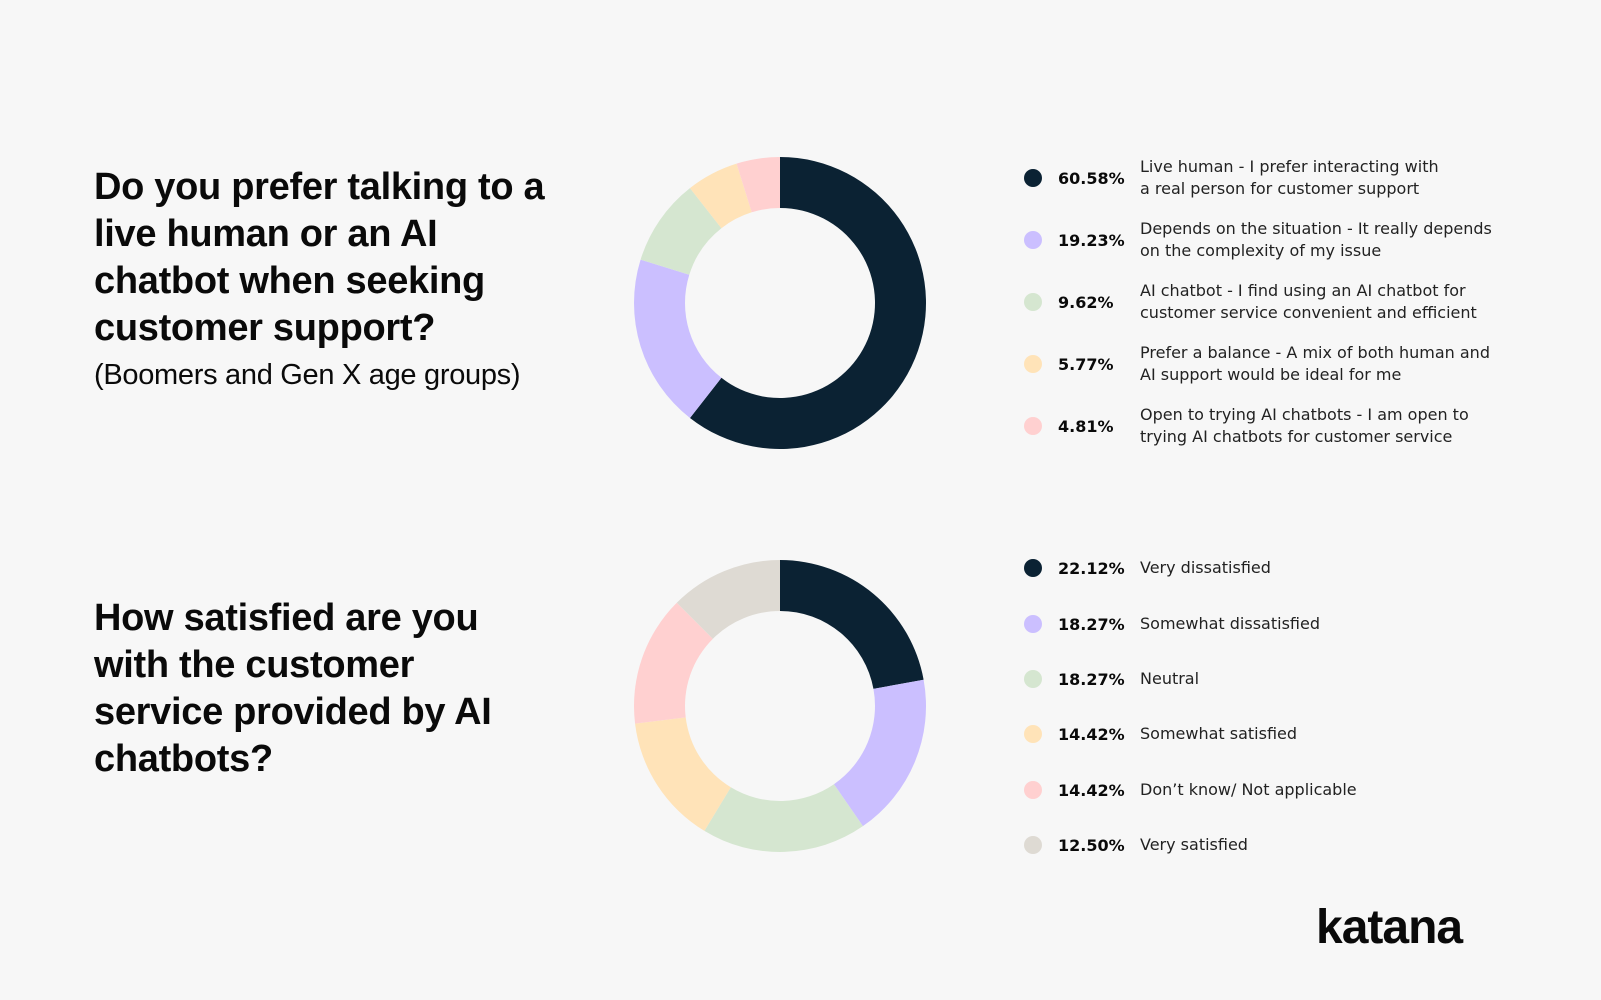  Describe the element at coordinates (1304, 679) in the screenshot. I see `legend-item: 18.27% Neutral` at that location.